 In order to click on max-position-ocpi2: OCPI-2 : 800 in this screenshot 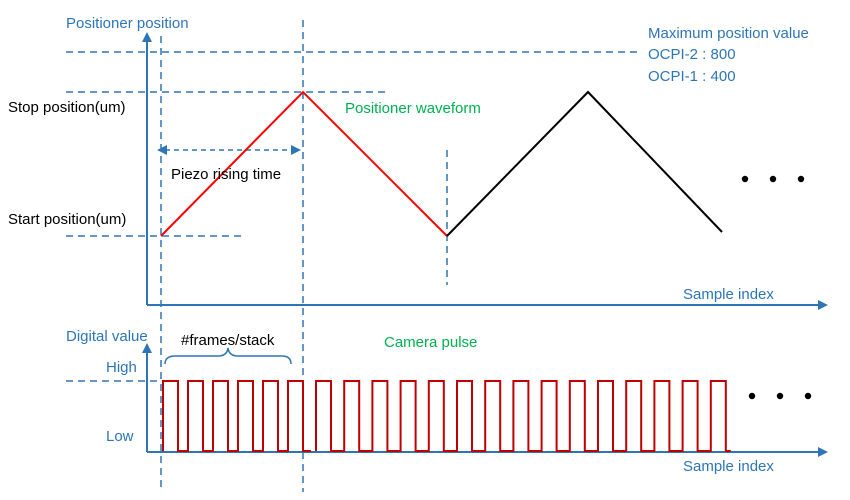, I will do `click(692, 54)`.